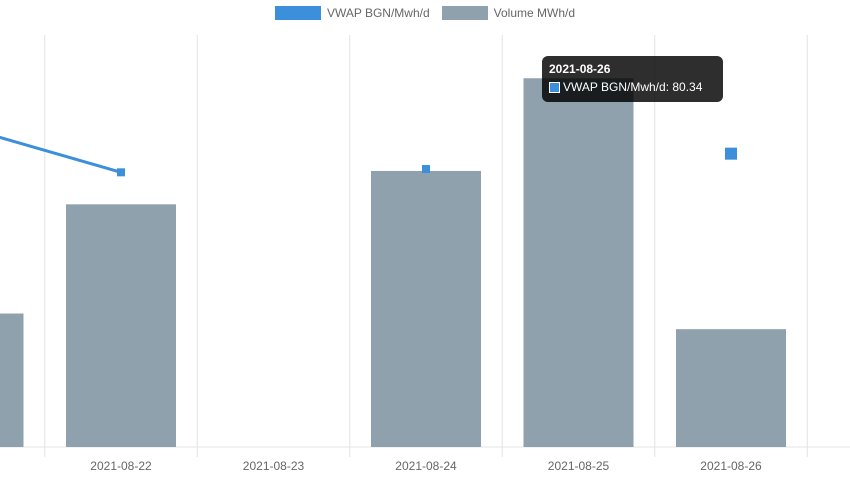 The width and height of the screenshot is (850, 480). What do you see at coordinates (368, 156) in the screenshot?
I see `vwap-line-series` at bounding box center [368, 156].